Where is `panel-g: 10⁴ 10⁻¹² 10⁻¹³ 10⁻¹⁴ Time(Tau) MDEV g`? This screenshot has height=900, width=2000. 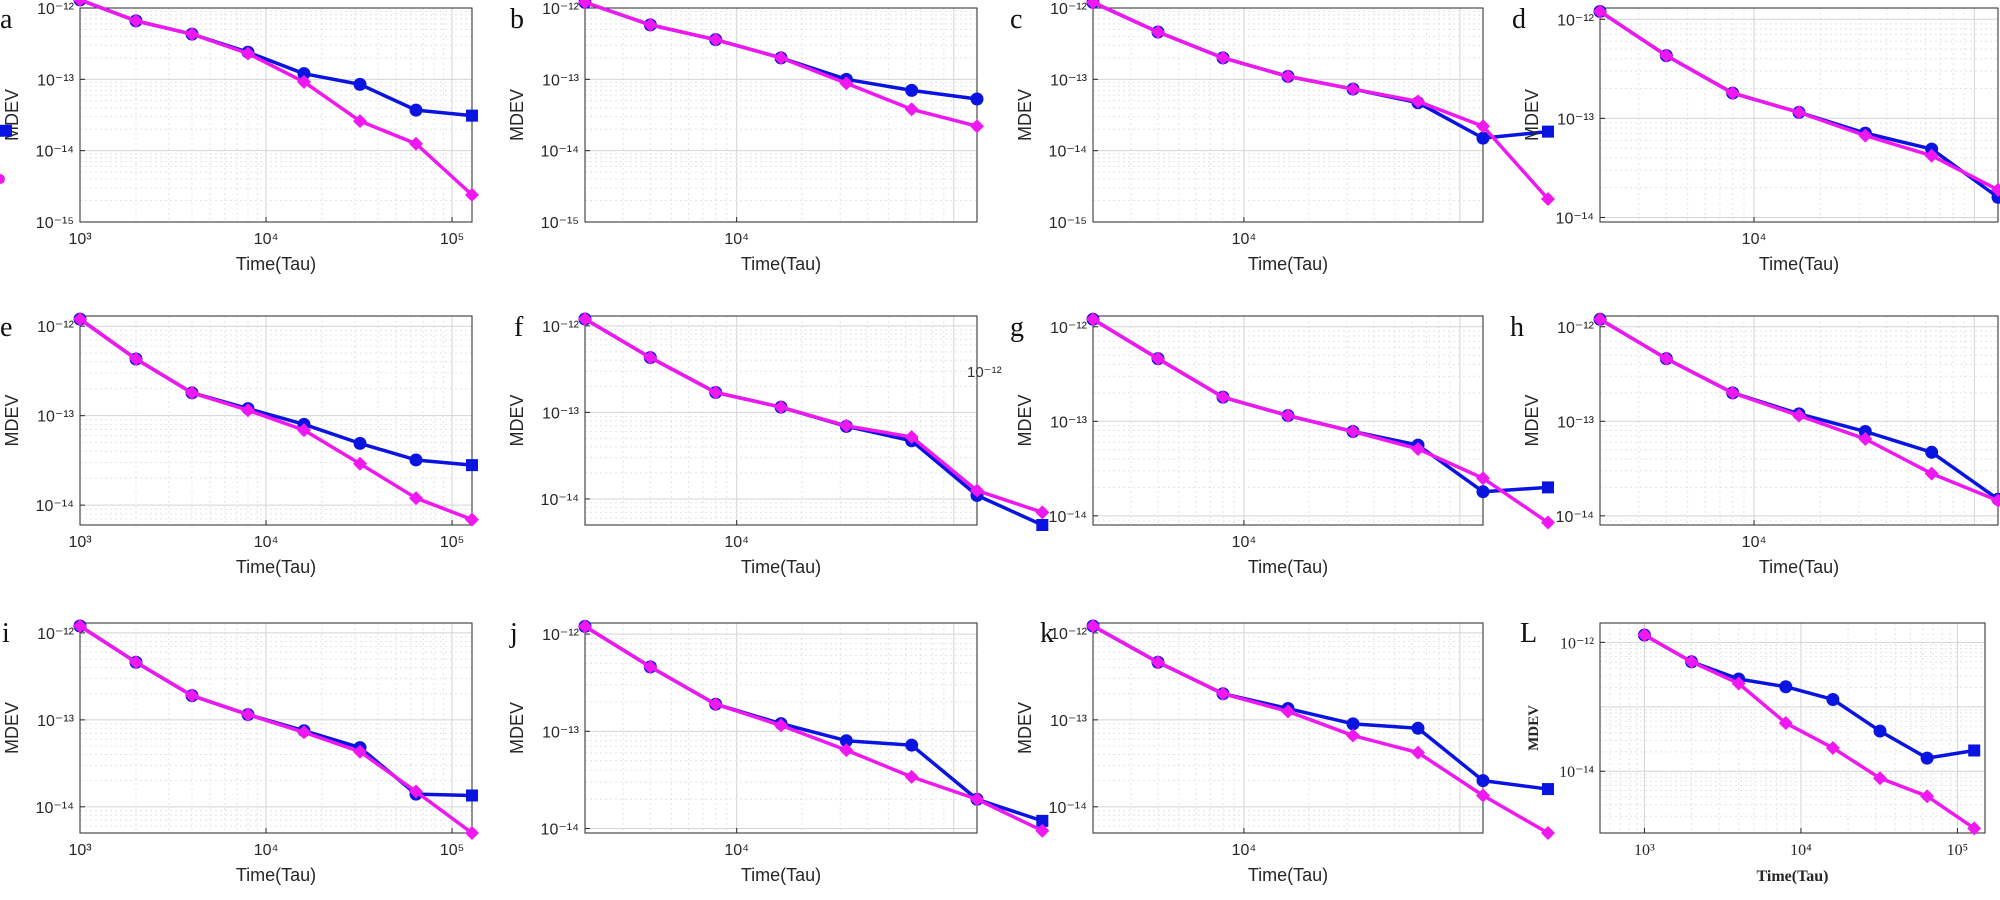 panel-g: 10⁴ 10⁻¹² 10⁻¹³ 10⁻¹⁴ Time(Tau) MDEV g is located at coordinates (1282, 444).